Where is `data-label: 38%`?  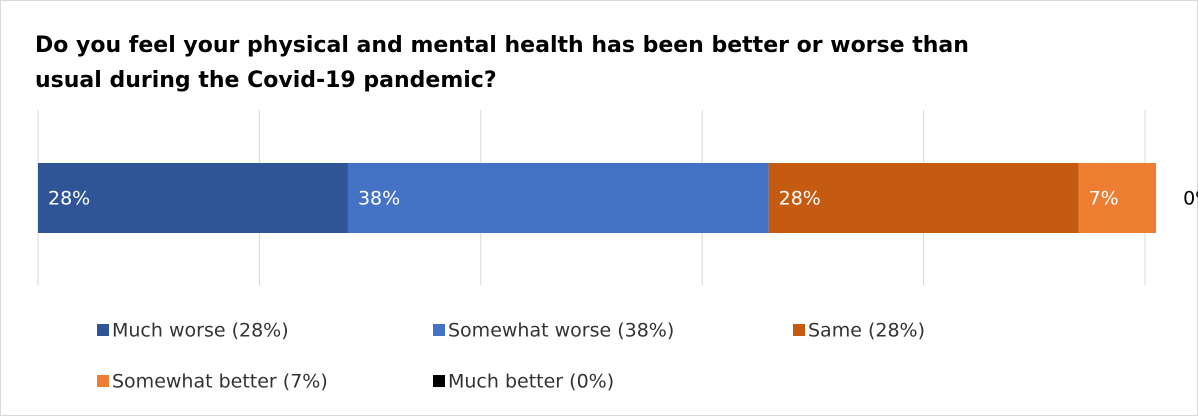 data-label: 38% is located at coordinates (379, 199).